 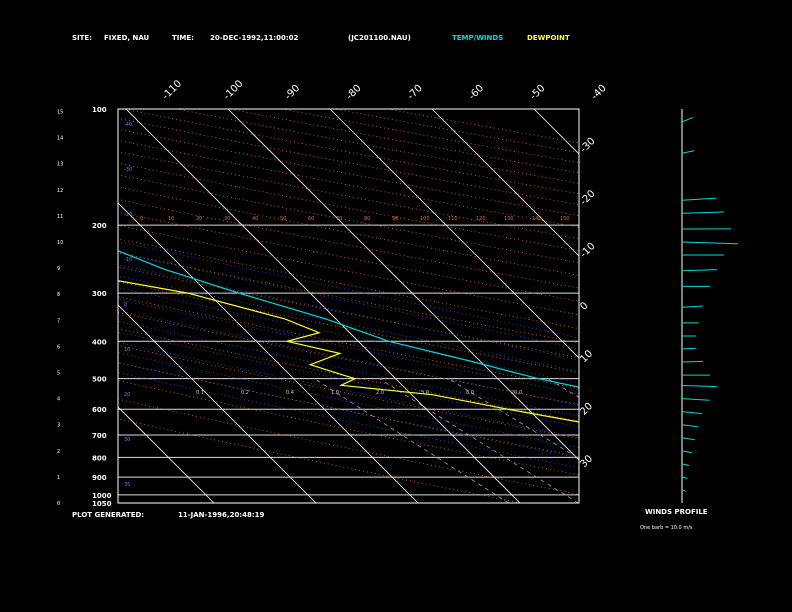 What do you see at coordinates (99, 226) in the screenshot?
I see `pressure-tick-label: 200` at bounding box center [99, 226].